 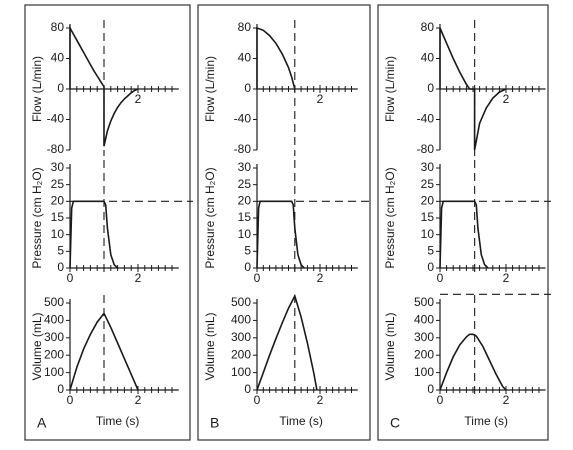 What do you see at coordinates (214, 423) in the screenshot?
I see `panel-label: B` at bounding box center [214, 423].